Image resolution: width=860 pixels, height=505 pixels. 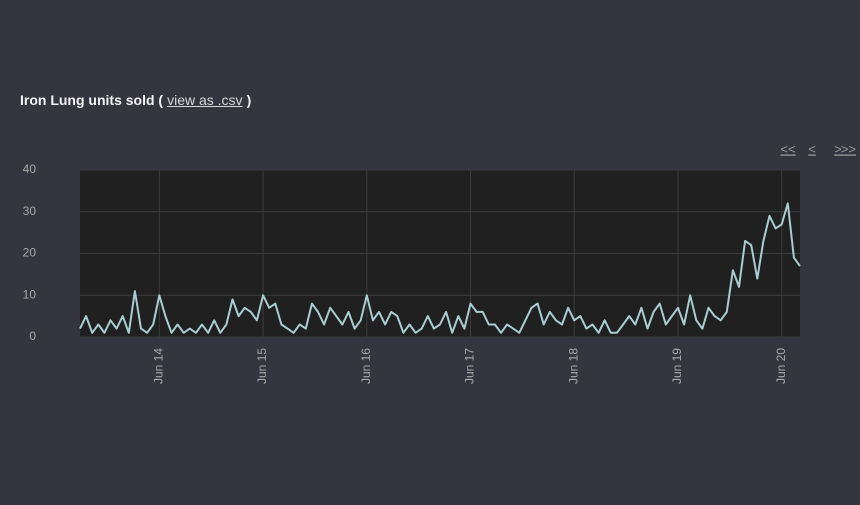 What do you see at coordinates (262, 366) in the screenshot?
I see `x-tick-label: Jun 15` at bounding box center [262, 366].